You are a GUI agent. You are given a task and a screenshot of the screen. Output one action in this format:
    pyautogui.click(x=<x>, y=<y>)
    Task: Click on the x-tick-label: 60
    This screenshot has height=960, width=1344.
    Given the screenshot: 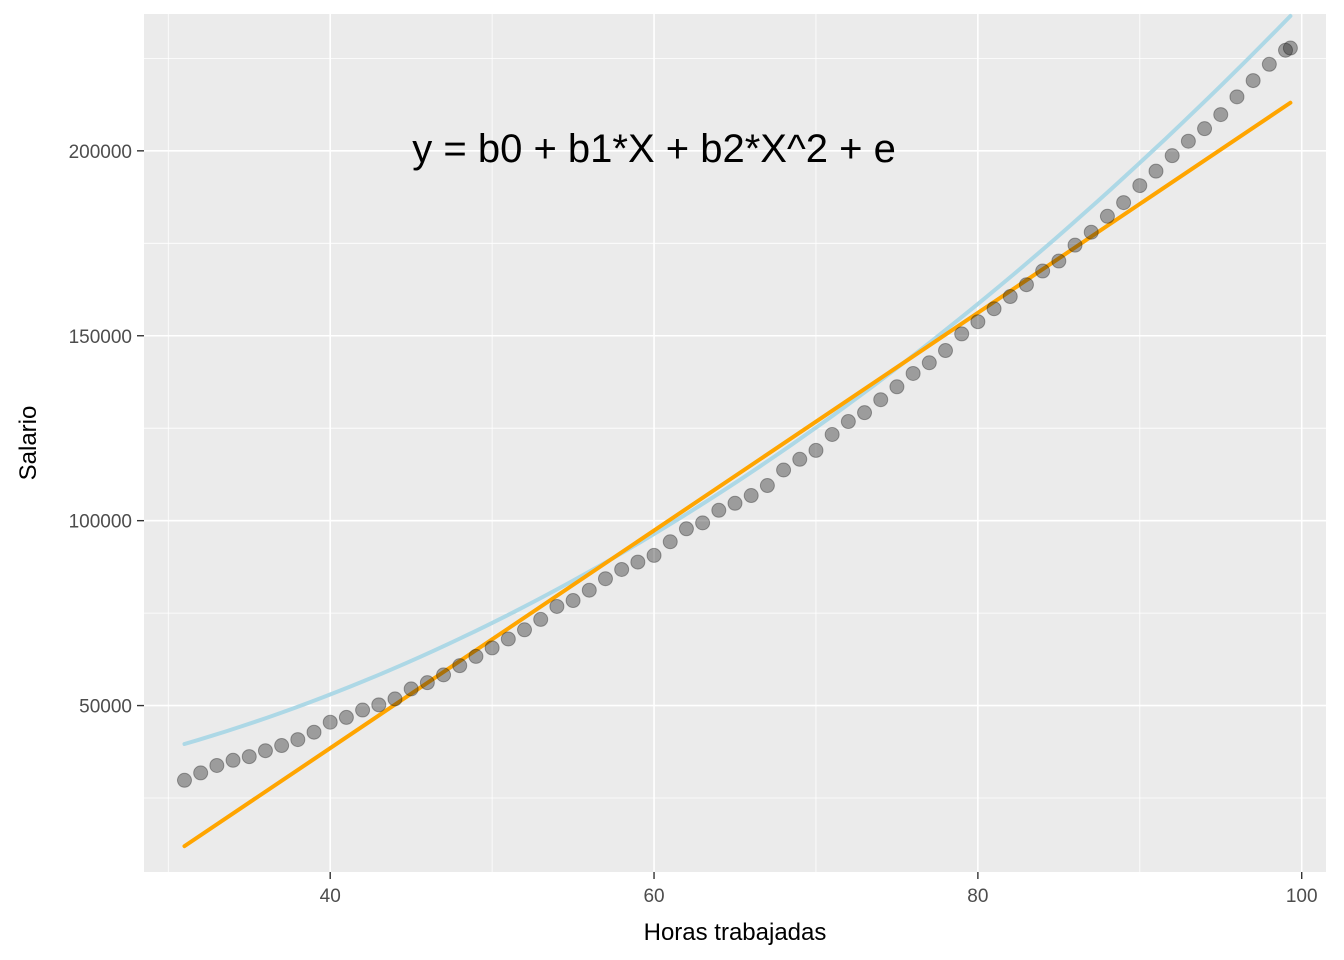 What is the action you would take?
    pyautogui.click(x=653, y=896)
    